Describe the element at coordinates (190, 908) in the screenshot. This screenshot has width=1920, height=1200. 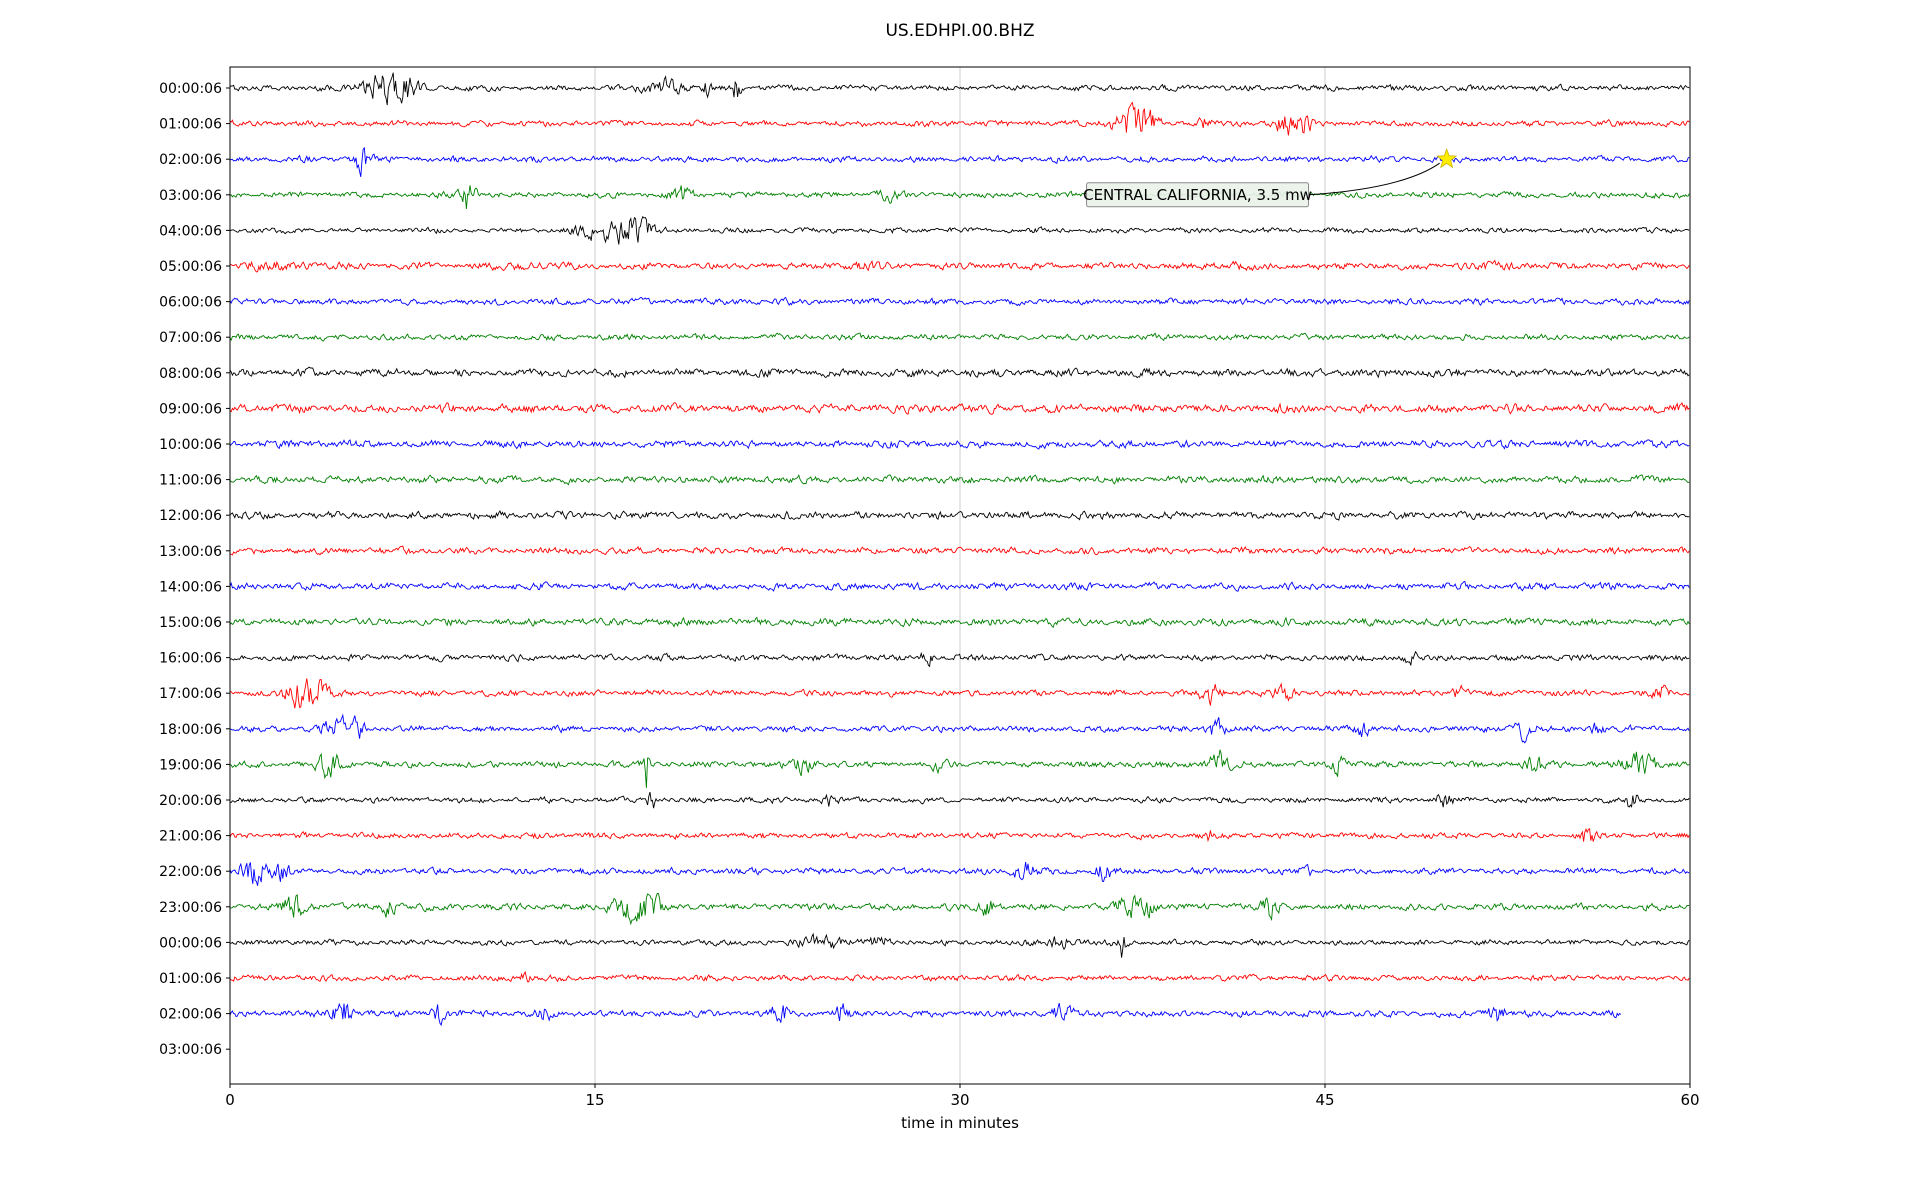
I see `y-tick-label: 23:00:06` at that location.